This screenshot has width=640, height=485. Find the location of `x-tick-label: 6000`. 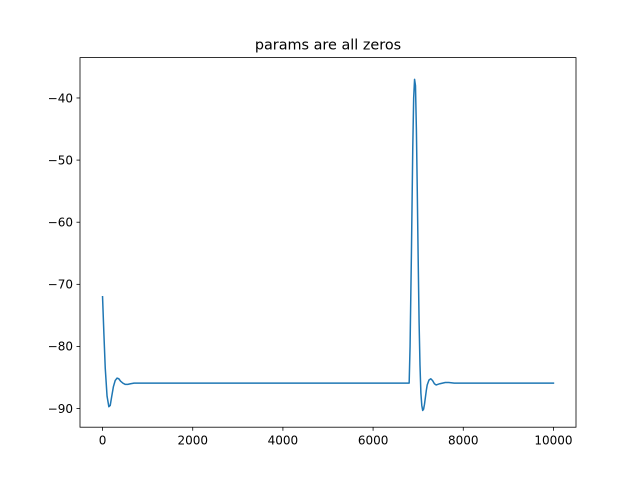

x-tick-label: 6000 is located at coordinates (373, 441).